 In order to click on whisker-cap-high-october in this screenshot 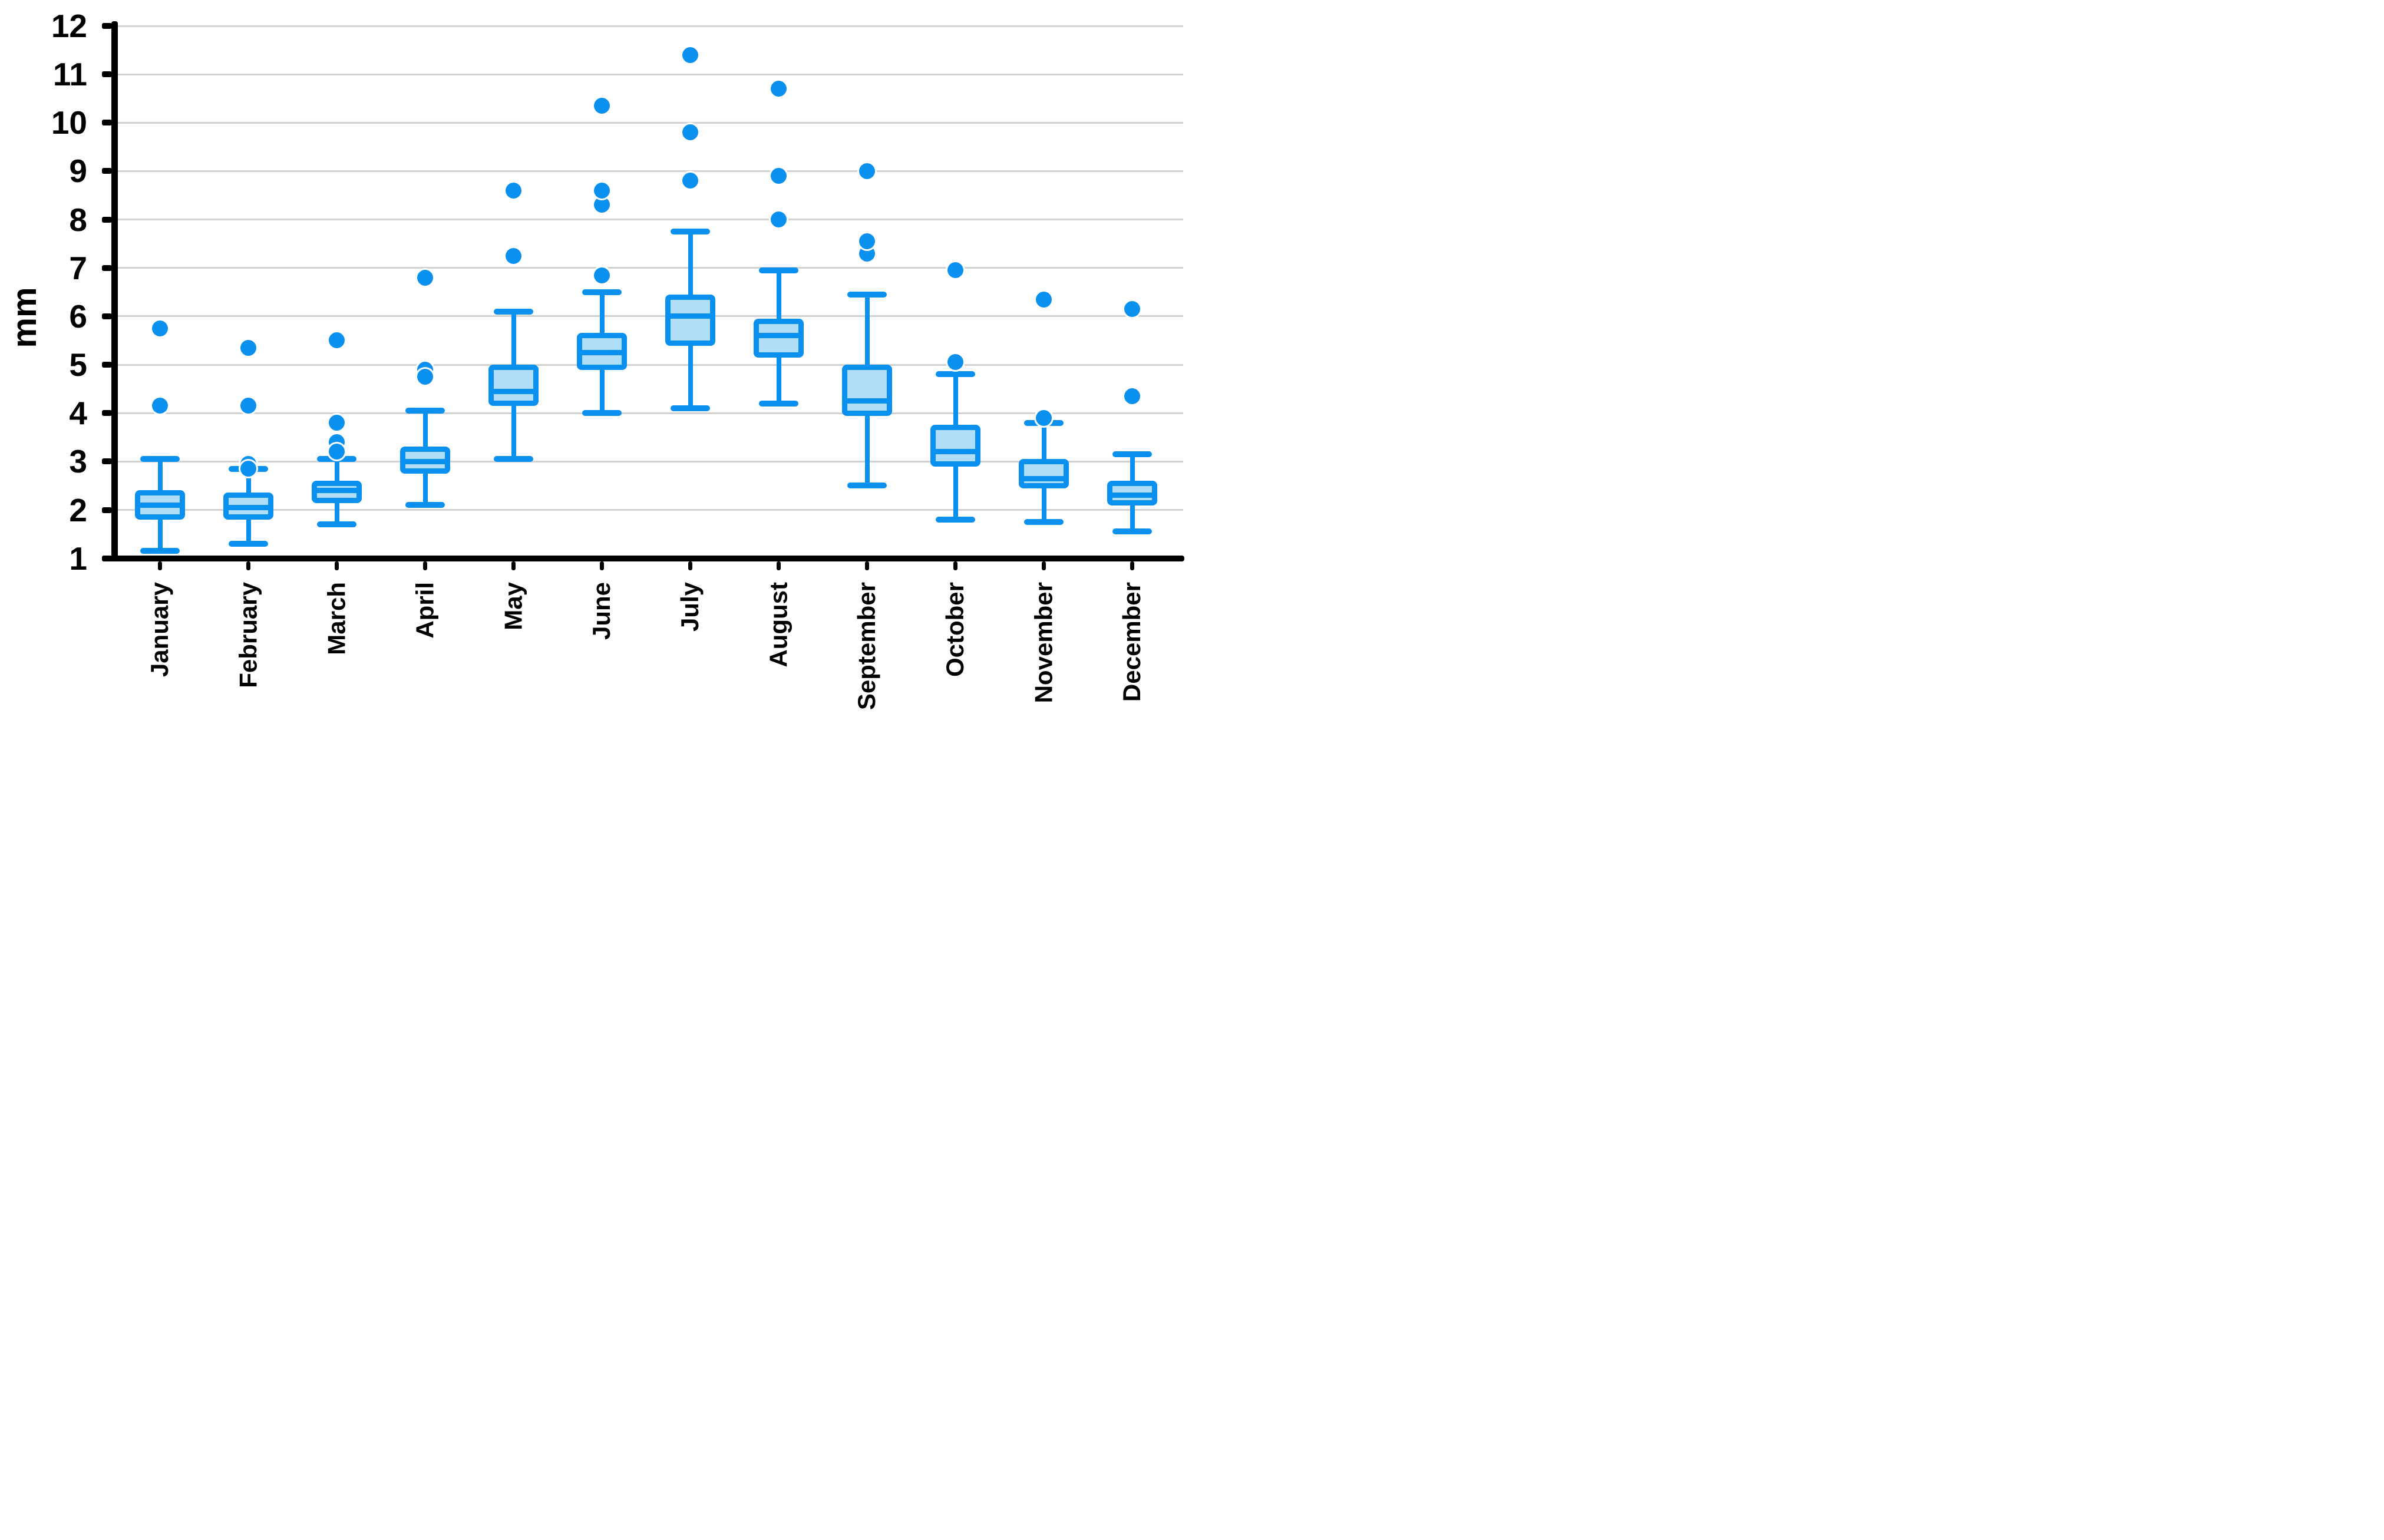, I will do `click(956, 375)`.